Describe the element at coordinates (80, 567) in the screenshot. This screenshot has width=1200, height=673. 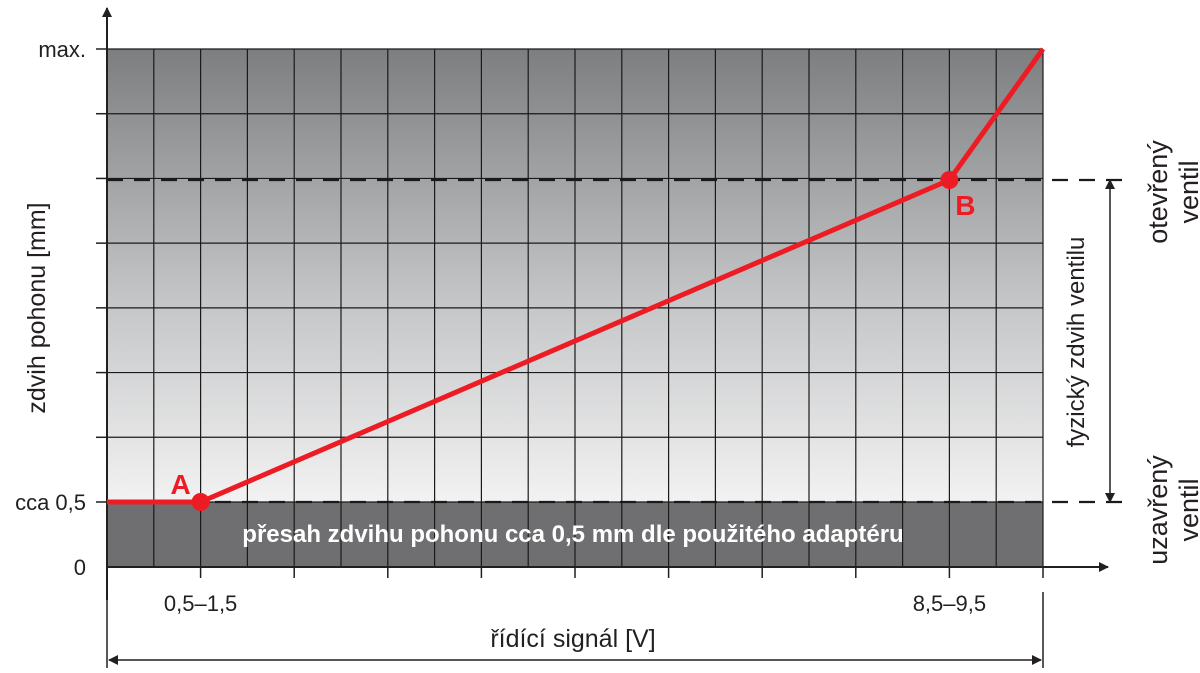
I see `y-tick-label: 0` at that location.